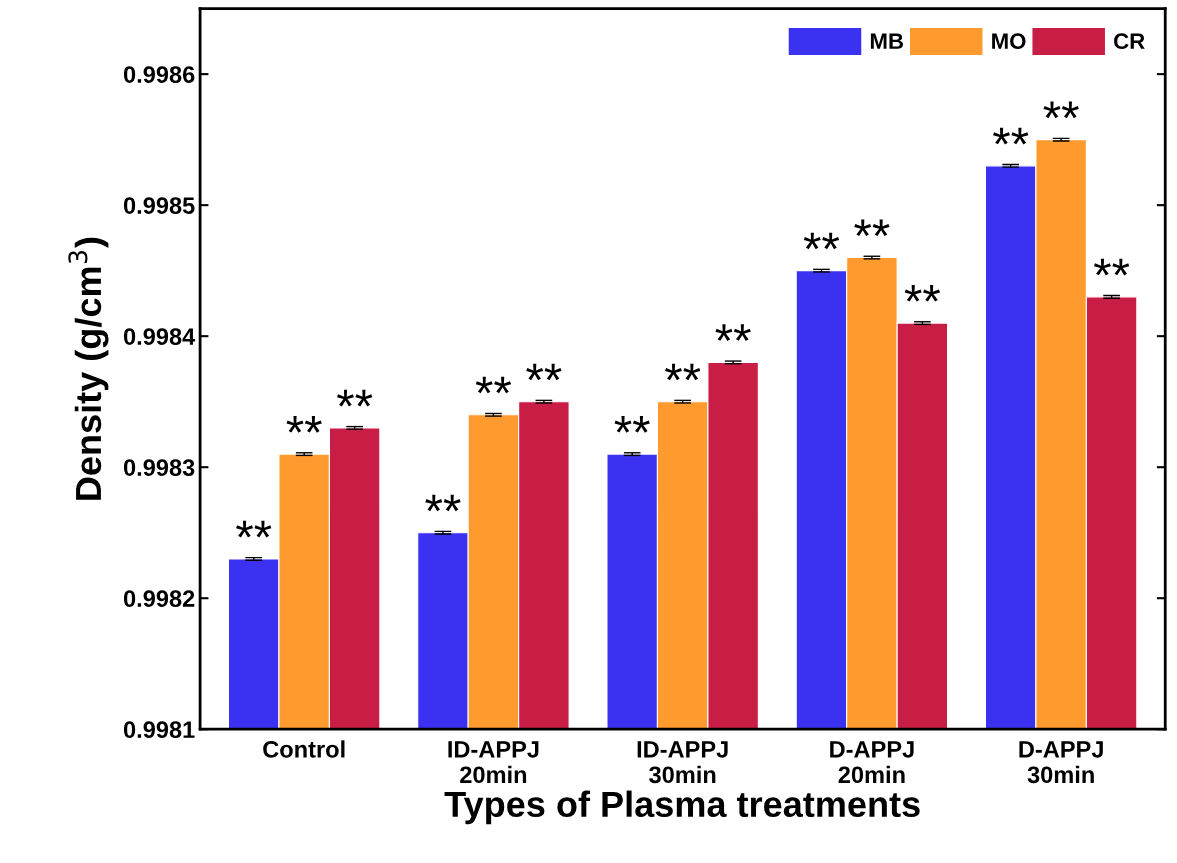 The width and height of the screenshot is (1177, 863). I want to click on legend-label: CR, so click(1129, 41).